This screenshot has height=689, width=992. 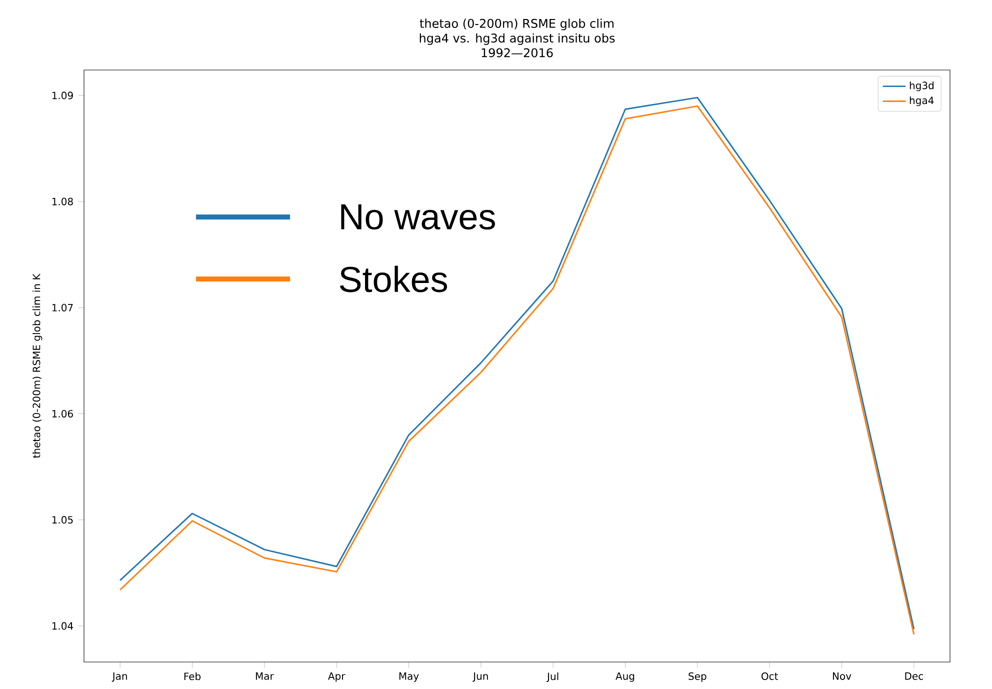 What do you see at coordinates (337, 677) in the screenshot?
I see `x-tick-label: Apr` at bounding box center [337, 677].